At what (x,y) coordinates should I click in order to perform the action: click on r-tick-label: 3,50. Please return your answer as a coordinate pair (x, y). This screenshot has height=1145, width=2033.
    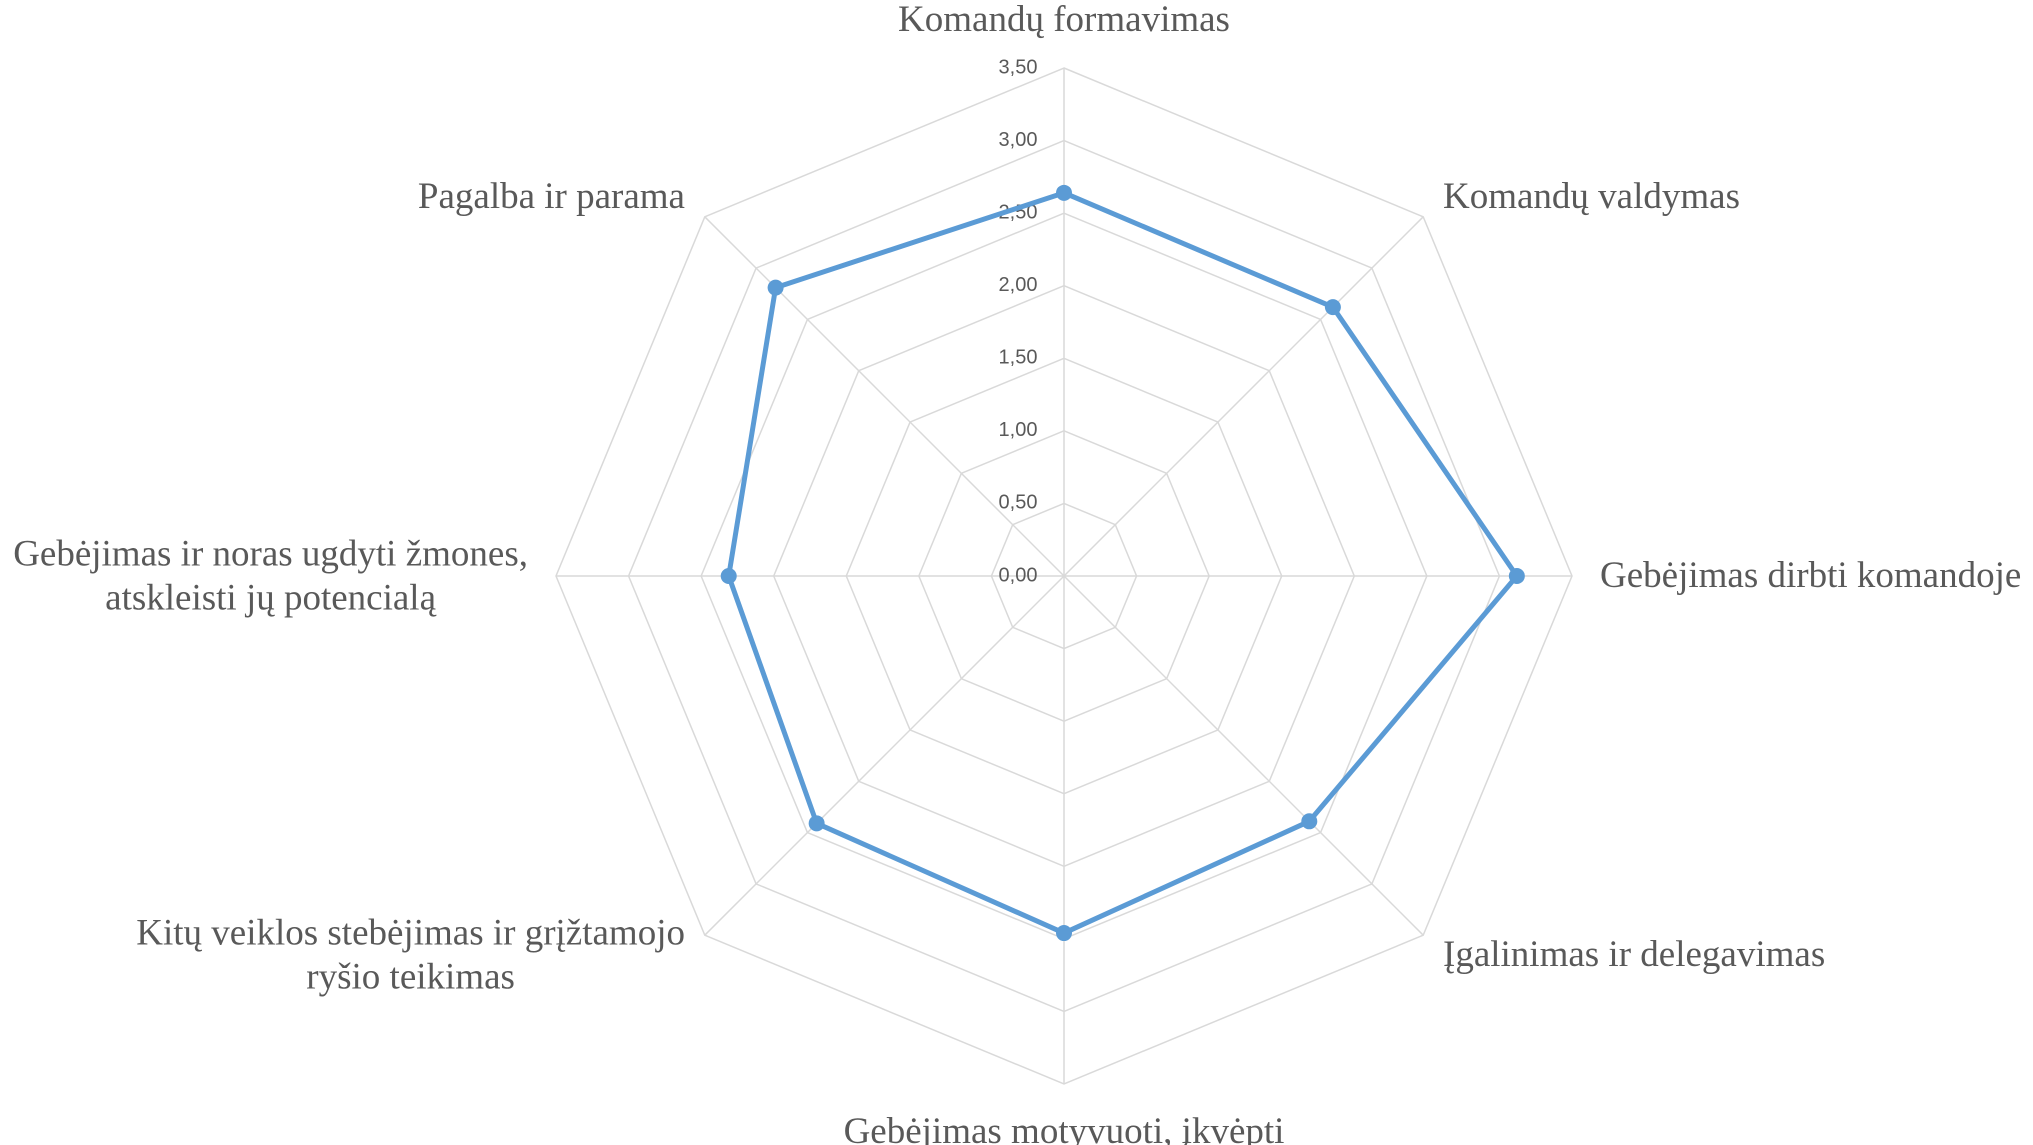
    Looking at the image, I should click on (1018, 67).